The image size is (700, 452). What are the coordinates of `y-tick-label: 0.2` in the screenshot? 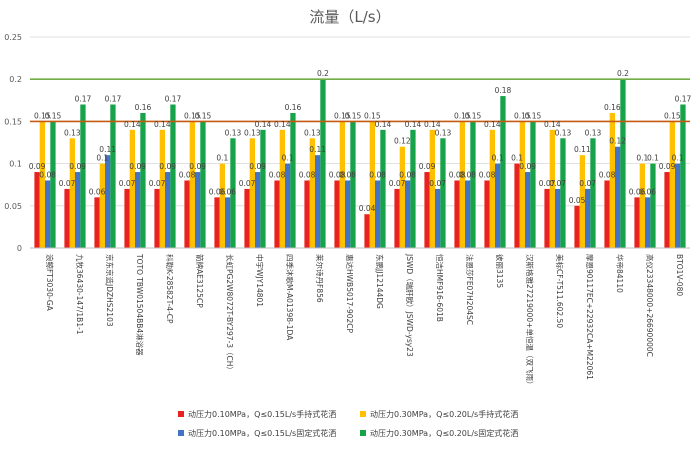 It's located at (15, 79).